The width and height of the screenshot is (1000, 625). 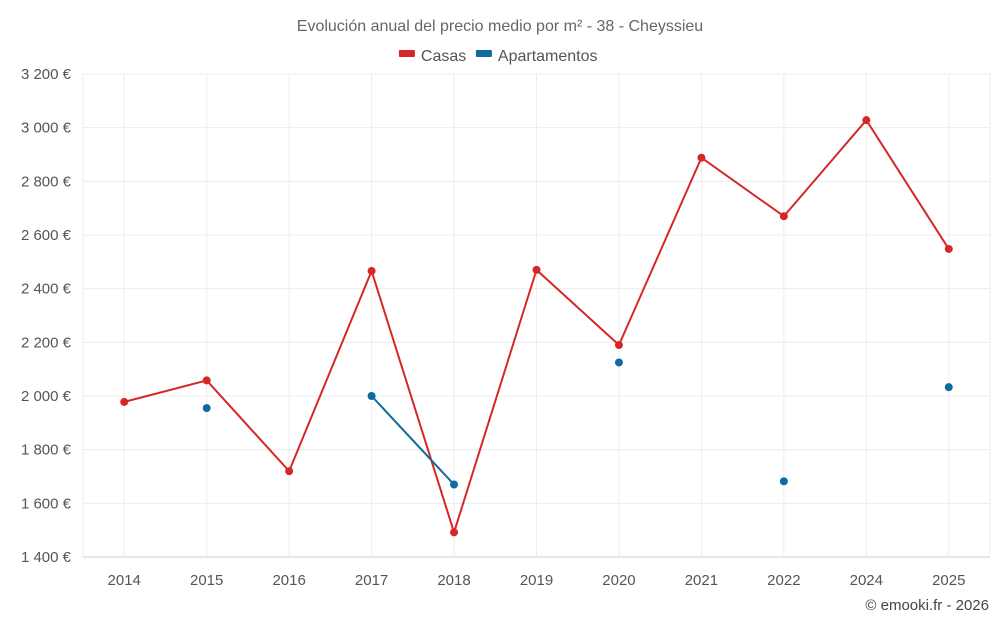 I want to click on y-tick-label: 2 400 €, so click(x=46, y=289).